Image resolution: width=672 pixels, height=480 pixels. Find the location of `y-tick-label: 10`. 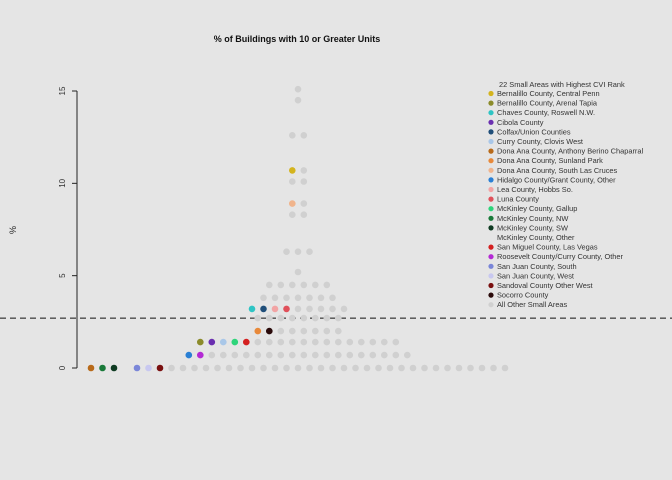

y-tick-label: 10 is located at coordinates (62, 182).